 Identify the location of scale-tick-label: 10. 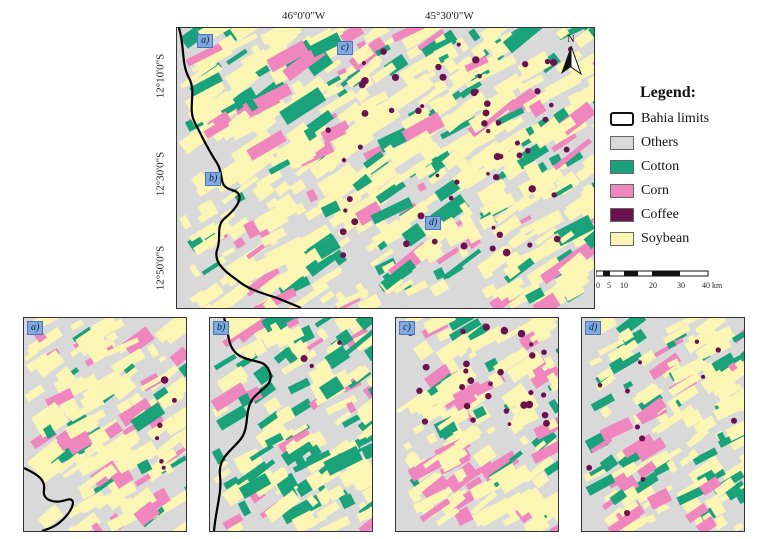
(624, 285).